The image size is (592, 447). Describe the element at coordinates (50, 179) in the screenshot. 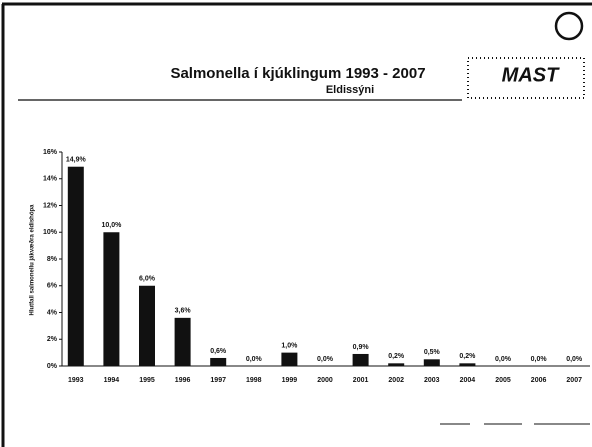

I see `y-tick-label: 14%` at that location.